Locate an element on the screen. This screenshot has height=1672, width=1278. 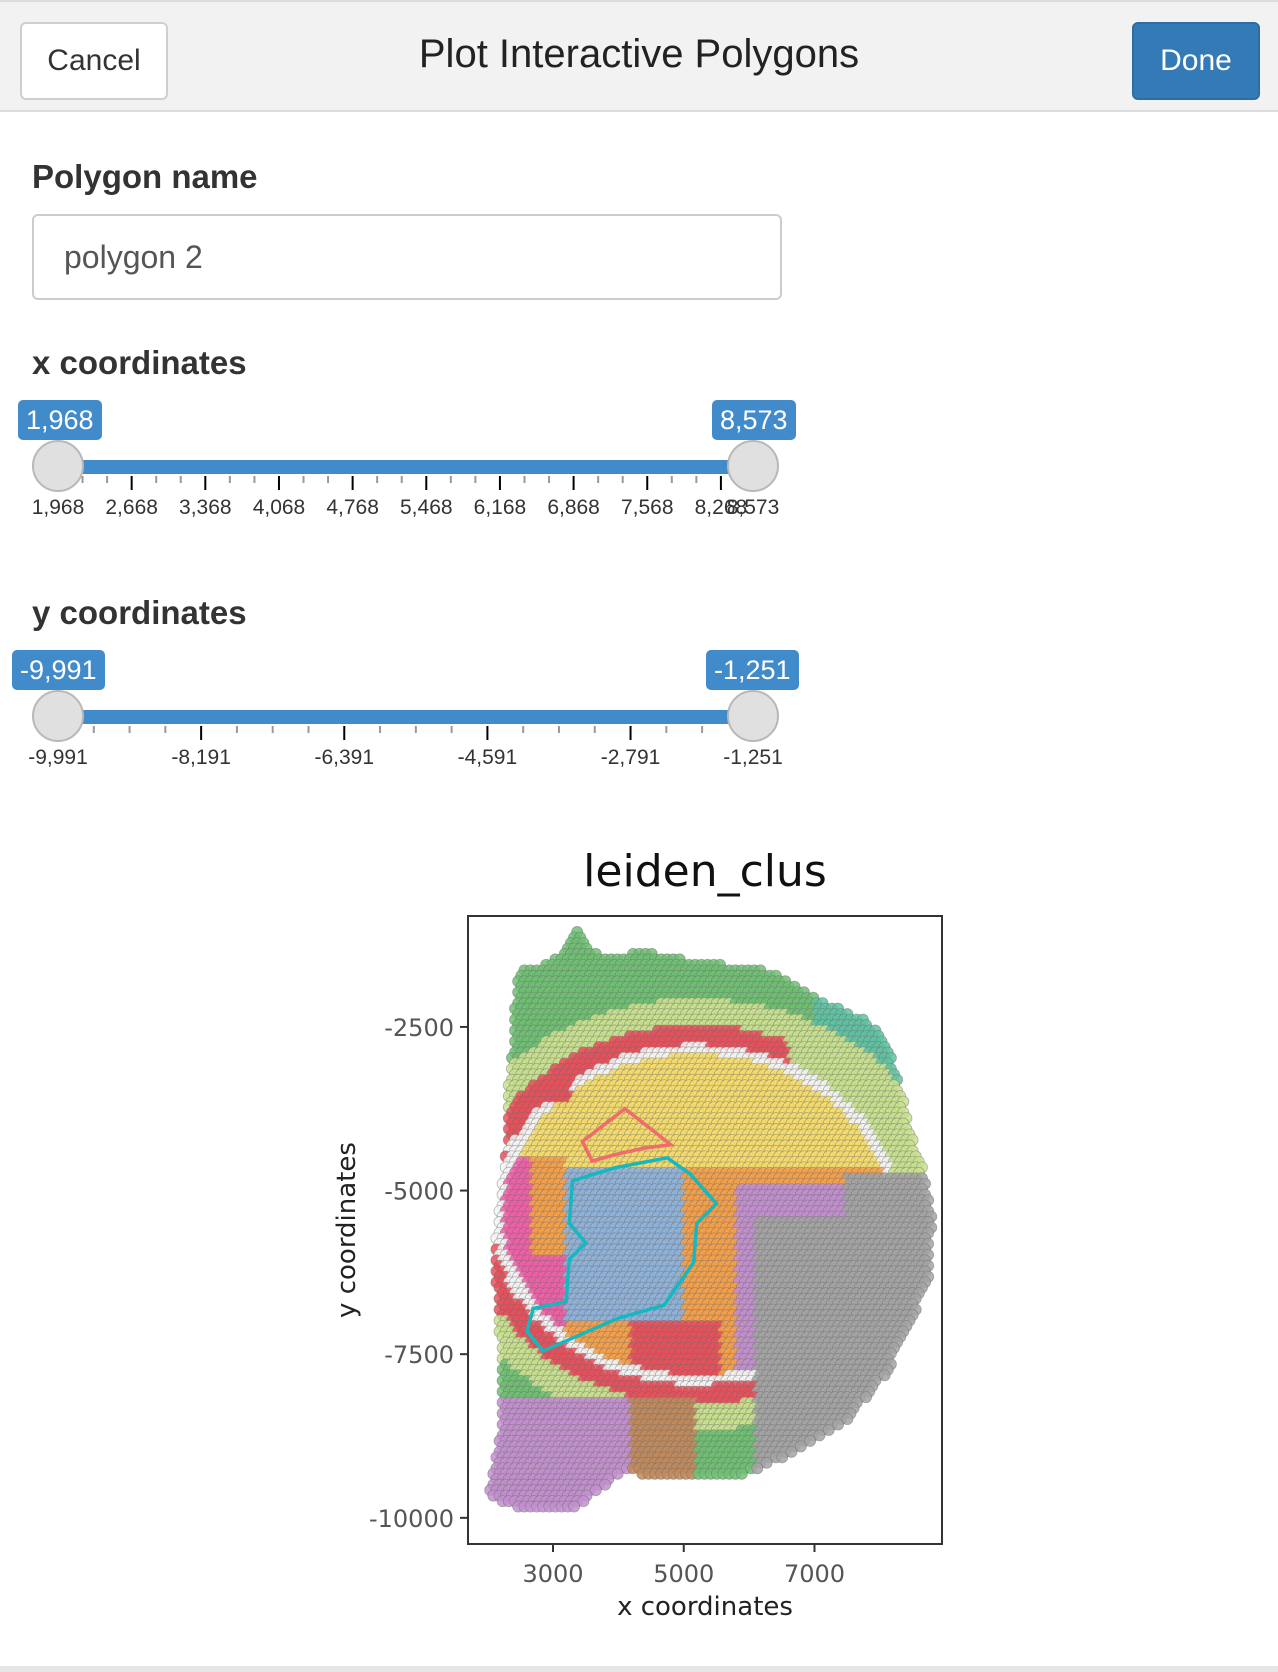
polygon-name-label: Polygon name is located at coordinates (145, 176).